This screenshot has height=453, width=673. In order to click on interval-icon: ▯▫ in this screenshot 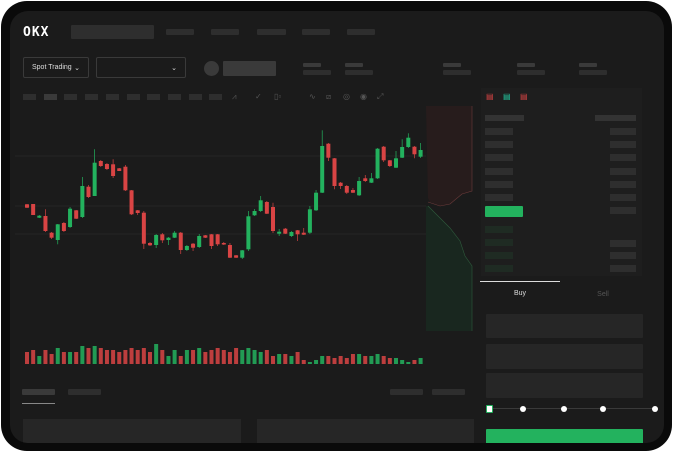, I will do `click(278, 96)`.